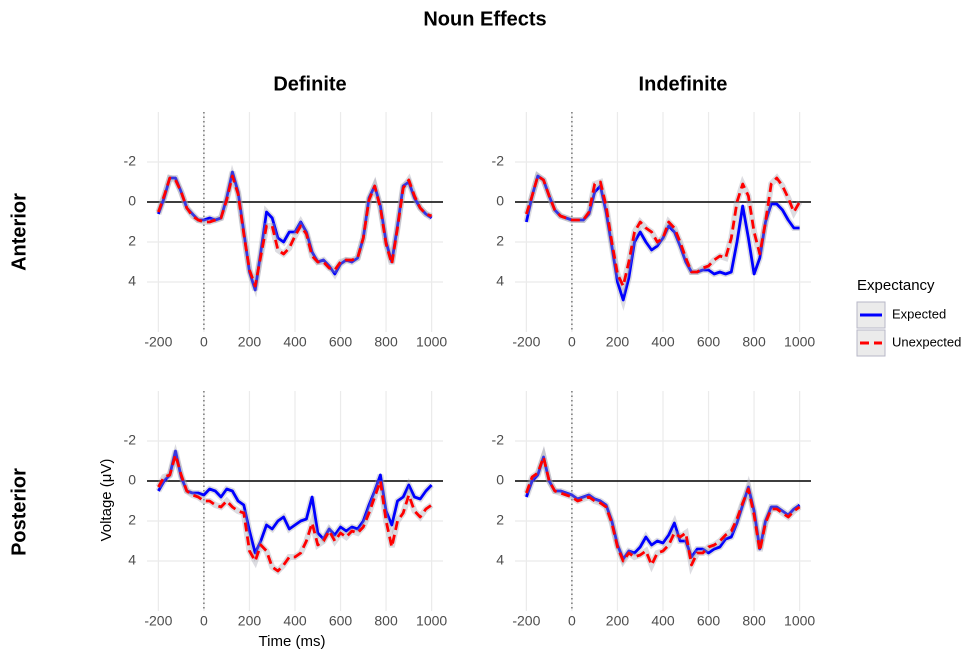 The height and width of the screenshot is (654, 970). Describe the element at coordinates (683, 84) in the screenshot. I see `column-label: Indefinite` at that location.